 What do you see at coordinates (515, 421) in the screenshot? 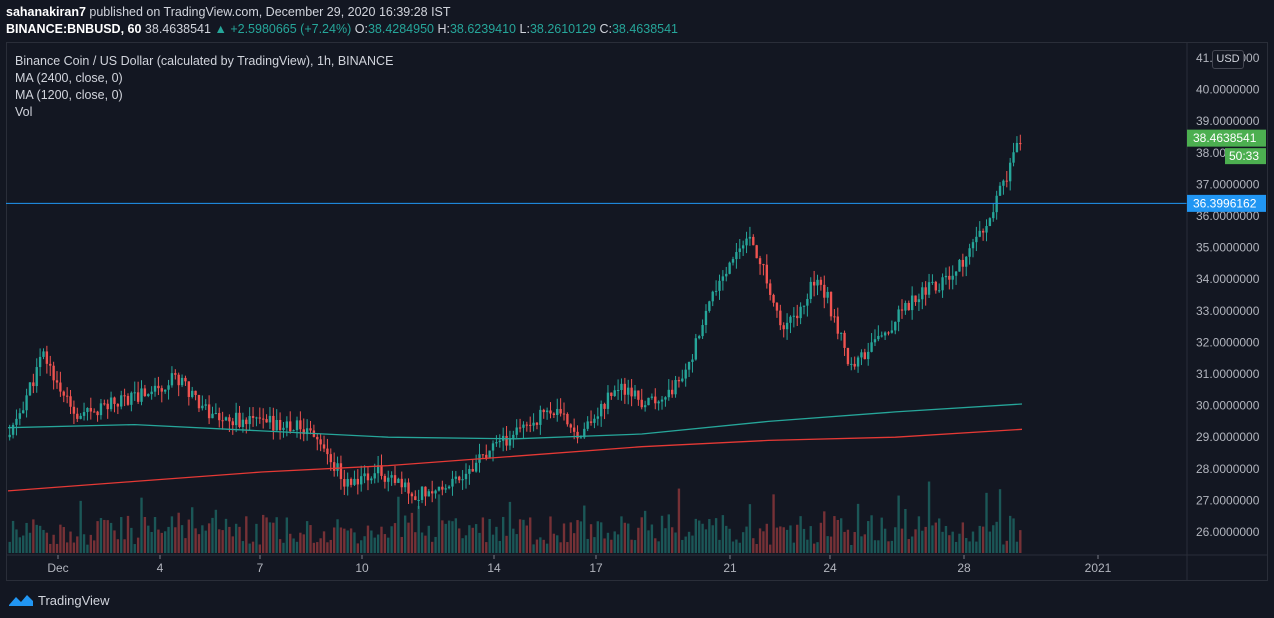
I see `ma-2400-line` at bounding box center [515, 421].